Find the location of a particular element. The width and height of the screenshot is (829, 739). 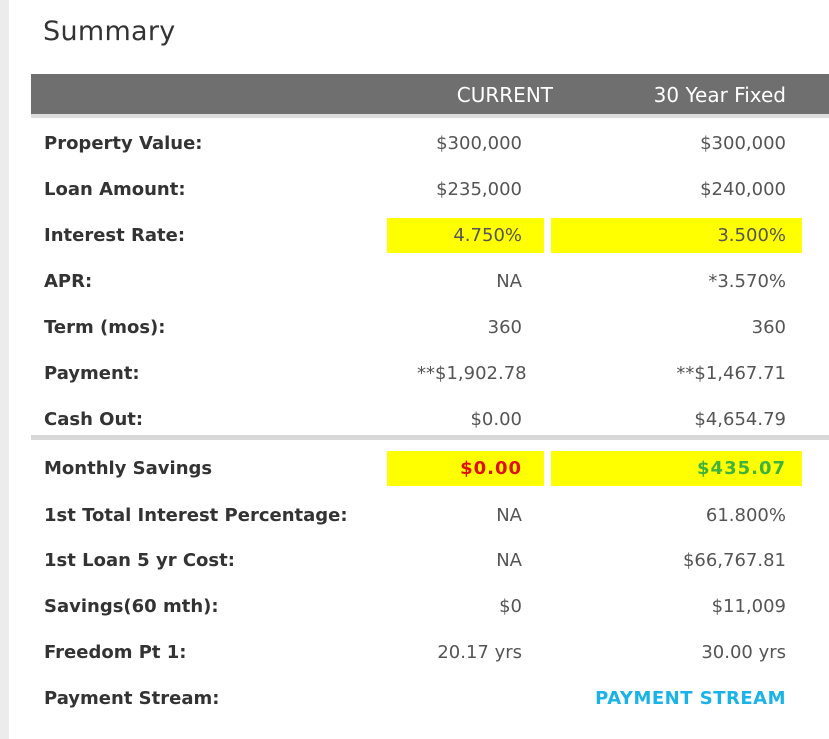

current-savings-value: $0.00 is located at coordinates (491, 468).